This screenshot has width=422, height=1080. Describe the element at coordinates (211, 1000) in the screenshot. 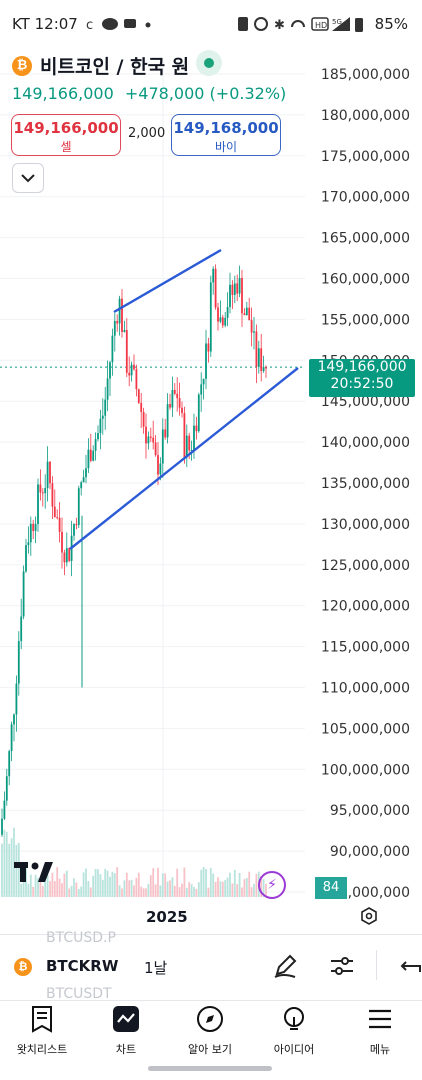

I see `divider` at that location.